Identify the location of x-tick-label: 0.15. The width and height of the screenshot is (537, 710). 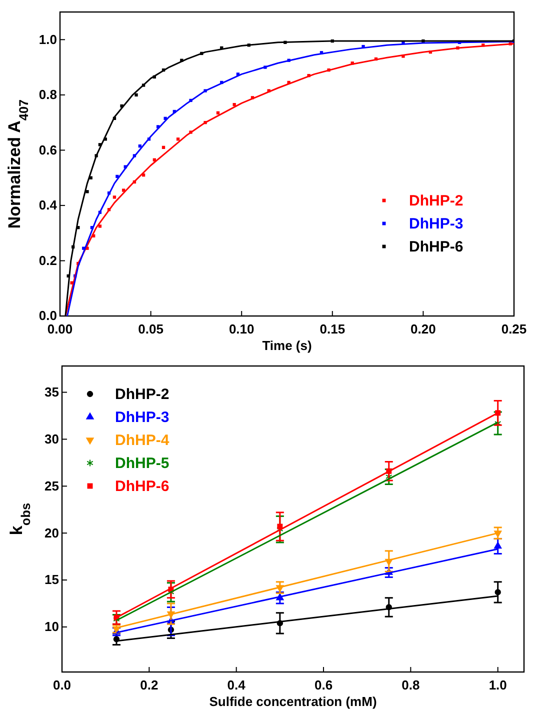
(333, 328).